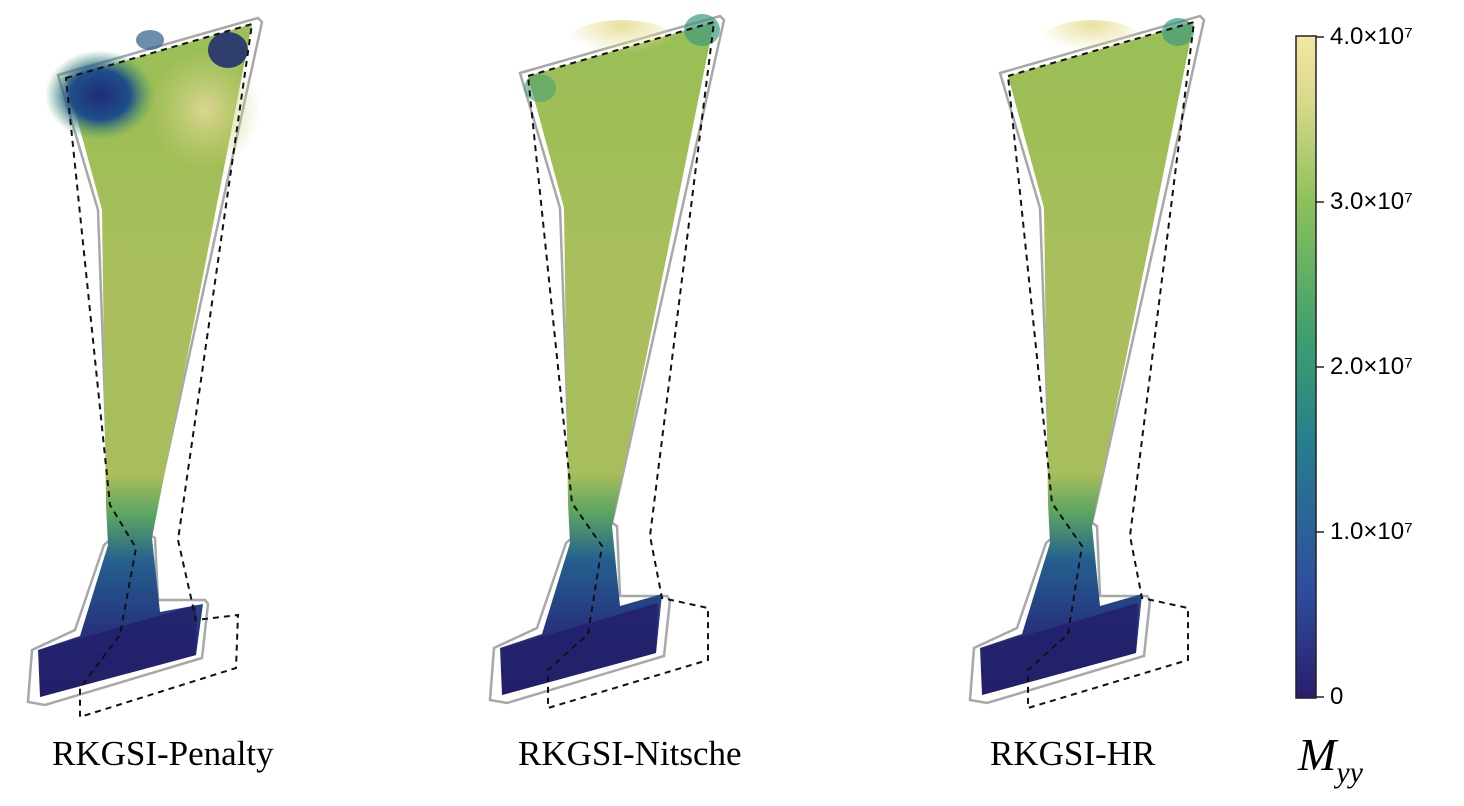 The width and height of the screenshot is (1464, 806). What do you see at coordinates (1306, 367) in the screenshot?
I see `colorbar-ramp` at bounding box center [1306, 367].